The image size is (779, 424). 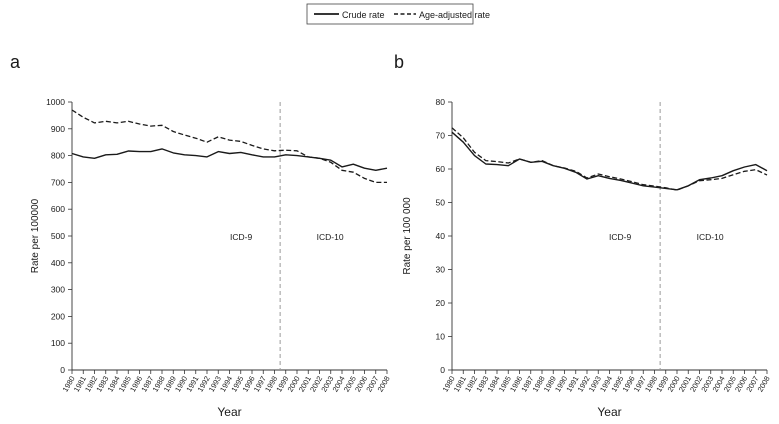 I want to click on y-tick-label: 500, so click(x=58, y=236).